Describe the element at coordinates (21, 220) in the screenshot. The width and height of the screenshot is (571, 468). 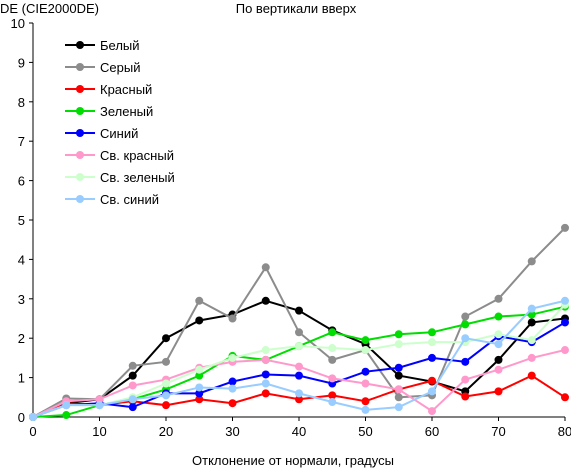
I see `y-tick-label: 5` at that location.